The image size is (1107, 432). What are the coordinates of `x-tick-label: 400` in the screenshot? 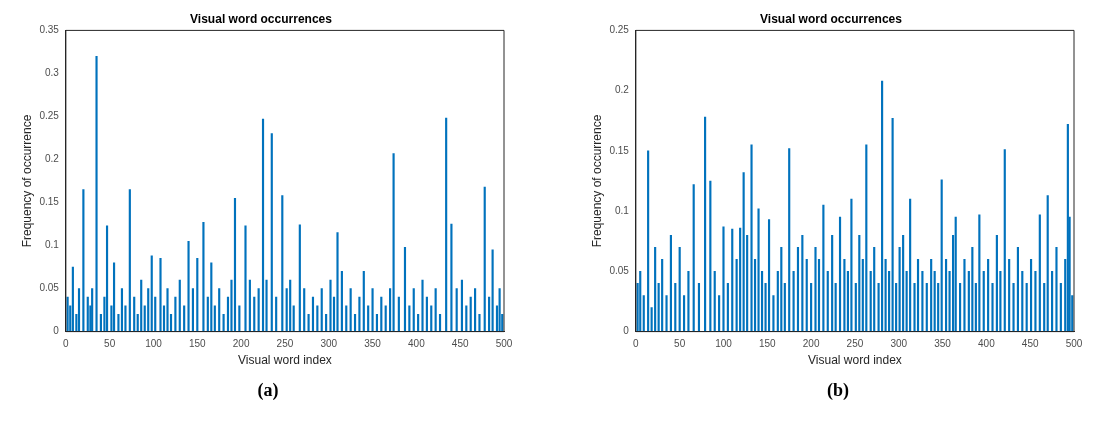 It's located at (417, 344).